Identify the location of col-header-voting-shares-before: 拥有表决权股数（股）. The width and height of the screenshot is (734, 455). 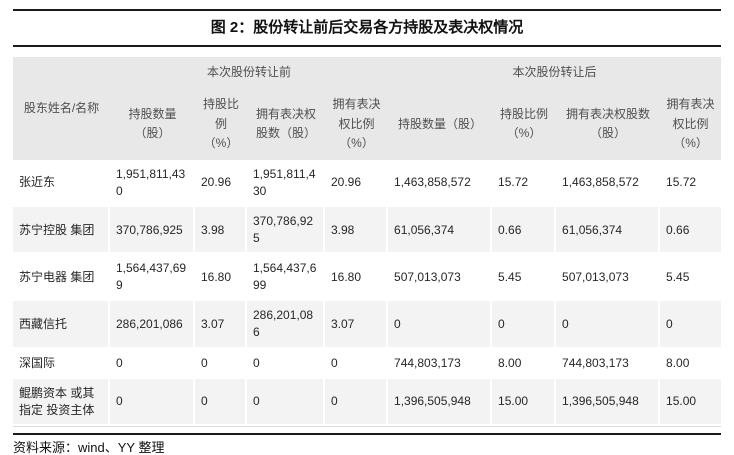
(286, 124).